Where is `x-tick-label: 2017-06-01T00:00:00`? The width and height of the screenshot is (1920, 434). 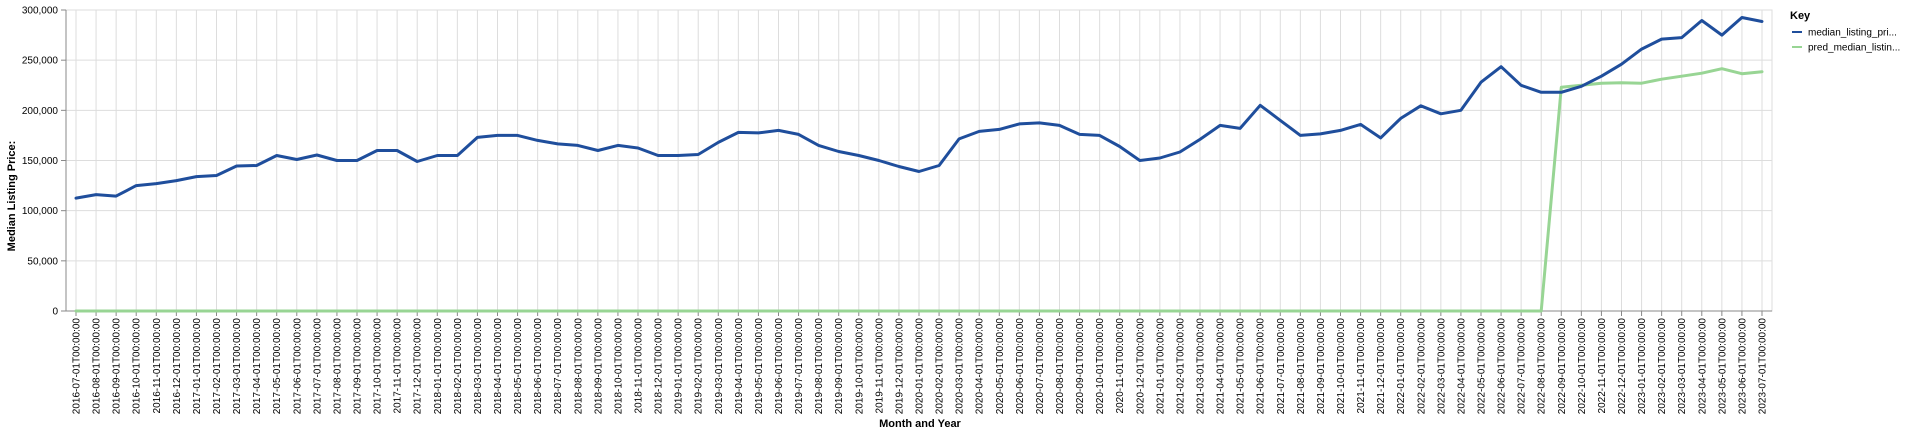 x-tick-label: 2017-06-01T00:00:00 is located at coordinates (297, 366).